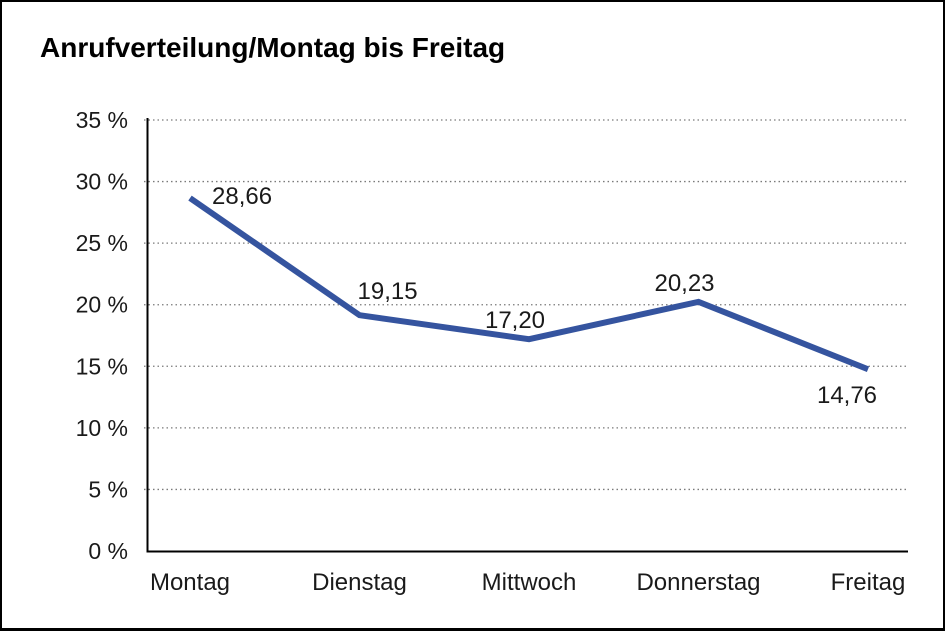 Image resolution: width=945 pixels, height=631 pixels. What do you see at coordinates (273, 47) in the screenshot?
I see `chart-title: Anrufverteilung/Montag bis Freitag` at bounding box center [273, 47].